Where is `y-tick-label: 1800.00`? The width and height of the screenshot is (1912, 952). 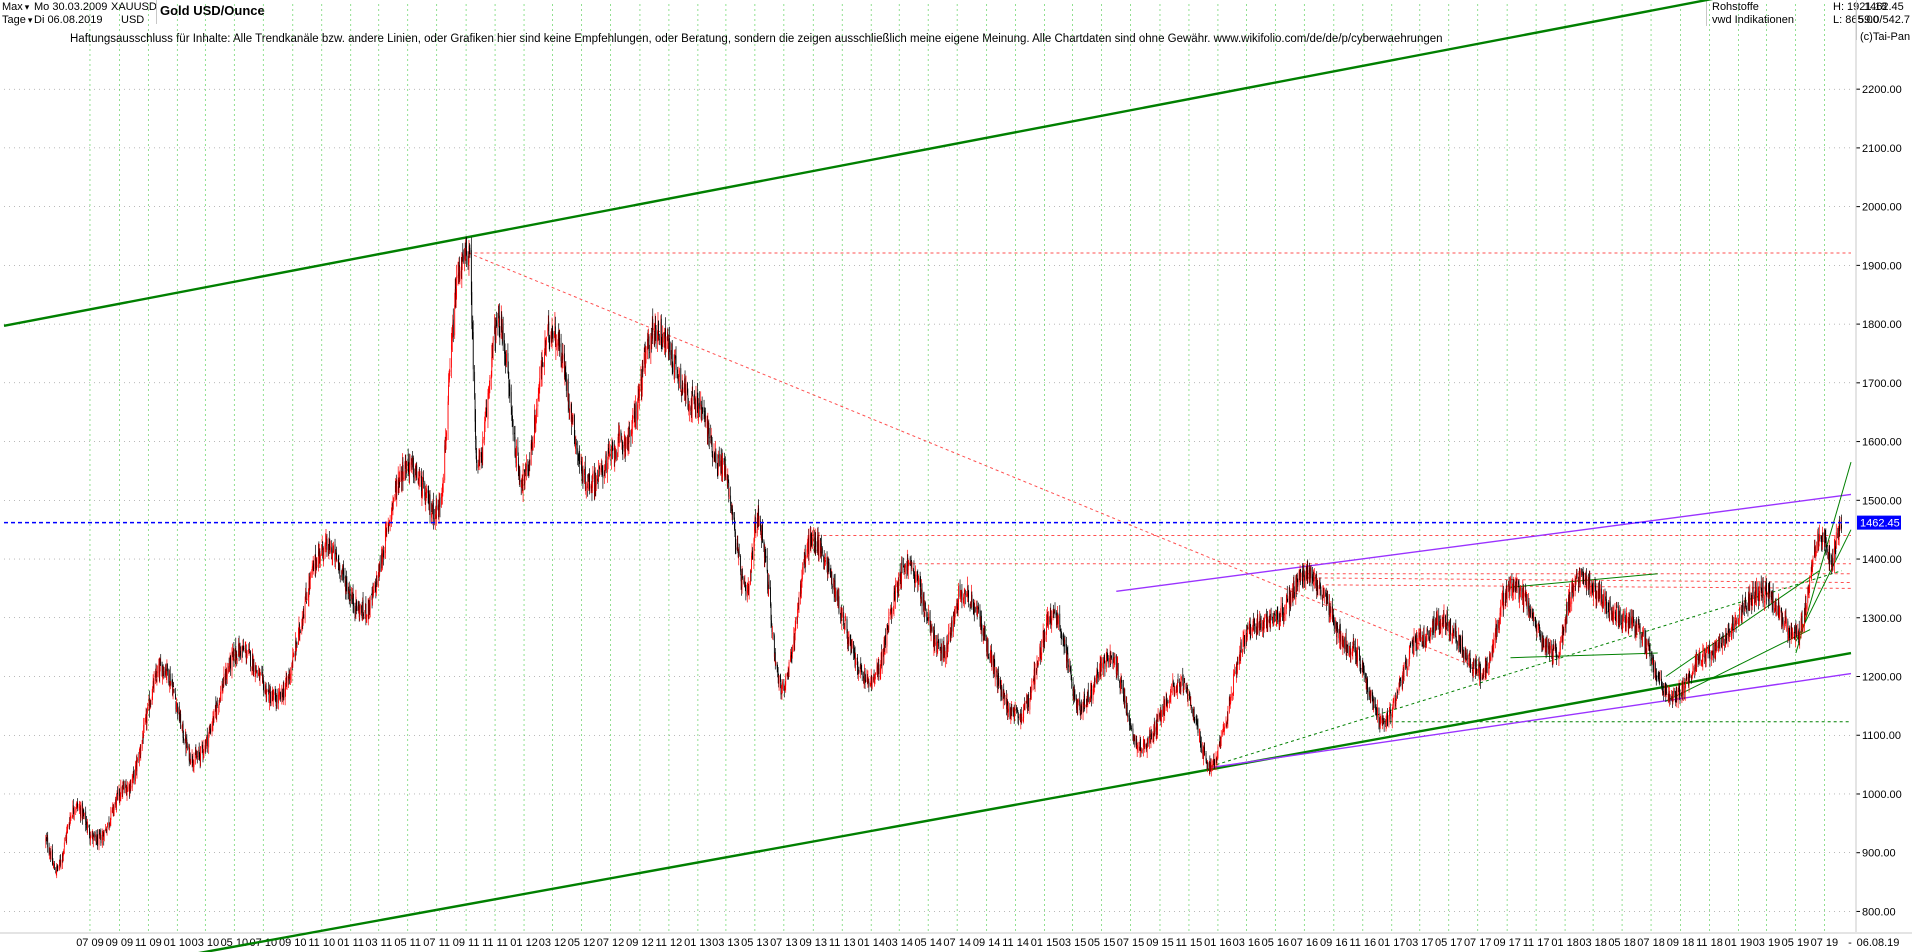 y-tick-label: 1800.00 is located at coordinates (1882, 325).